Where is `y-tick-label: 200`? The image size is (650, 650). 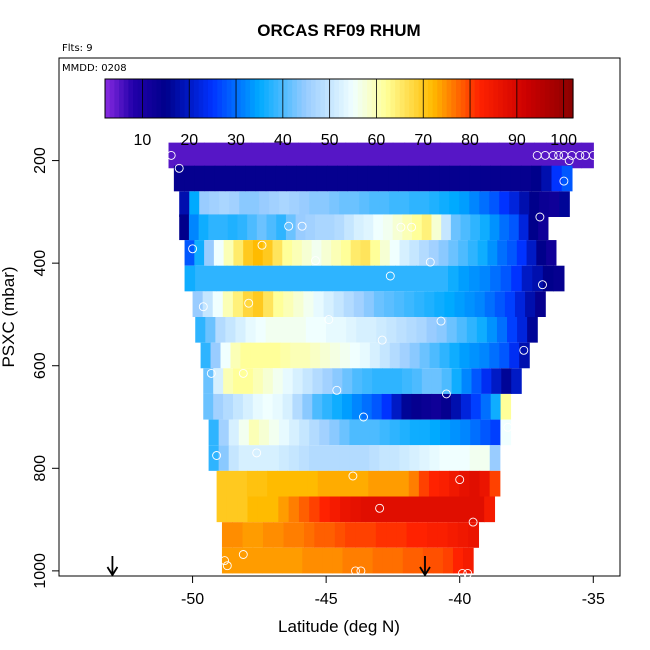
y-tick-label: 200 is located at coordinates (40, 160).